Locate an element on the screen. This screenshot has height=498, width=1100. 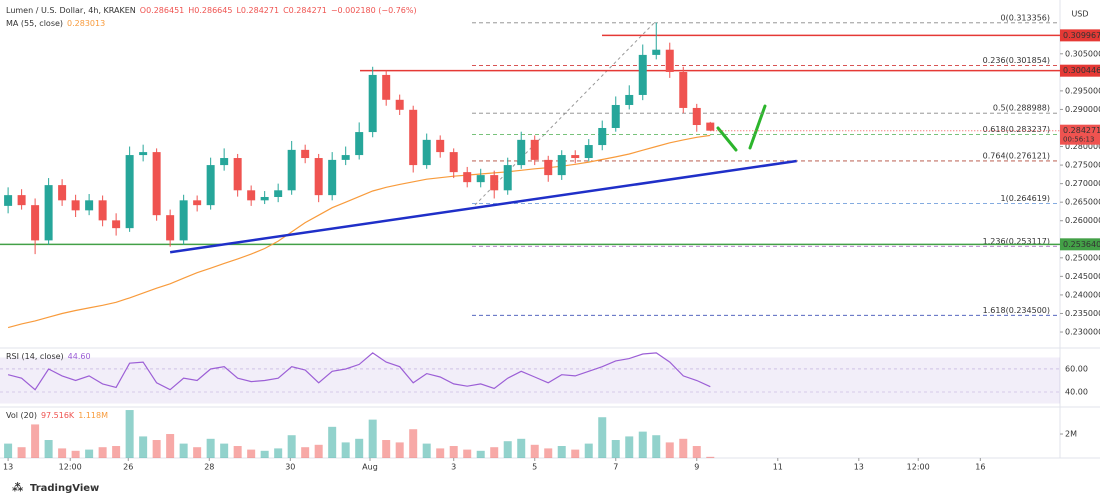
y-tick-label: 0.275000 is located at coordinates (1082, 165).